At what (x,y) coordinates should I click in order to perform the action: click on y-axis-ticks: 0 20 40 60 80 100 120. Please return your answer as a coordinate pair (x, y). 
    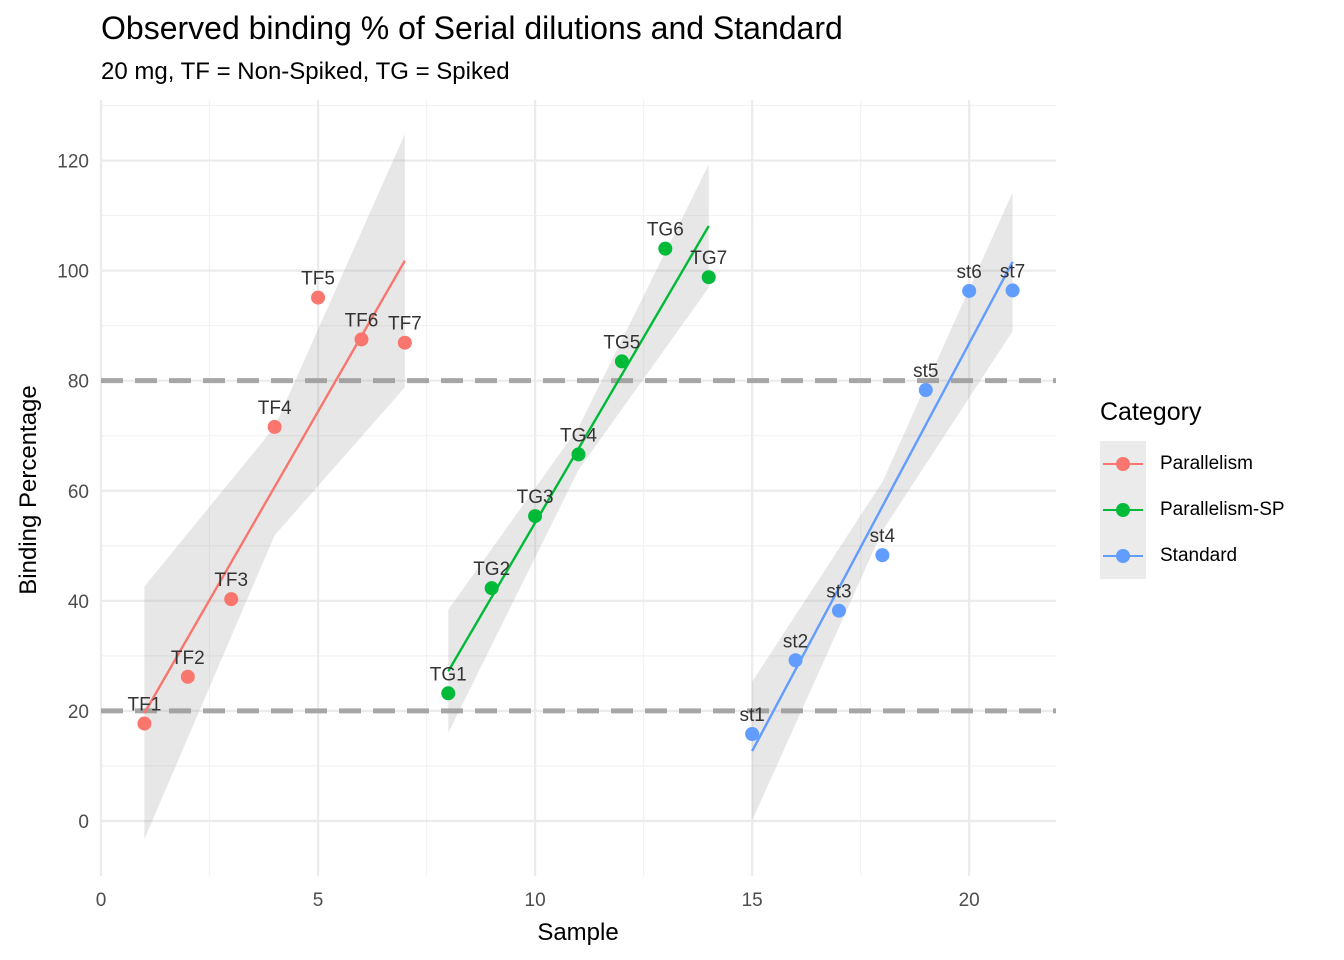
    Looking at the image, I should click on (73, 492).